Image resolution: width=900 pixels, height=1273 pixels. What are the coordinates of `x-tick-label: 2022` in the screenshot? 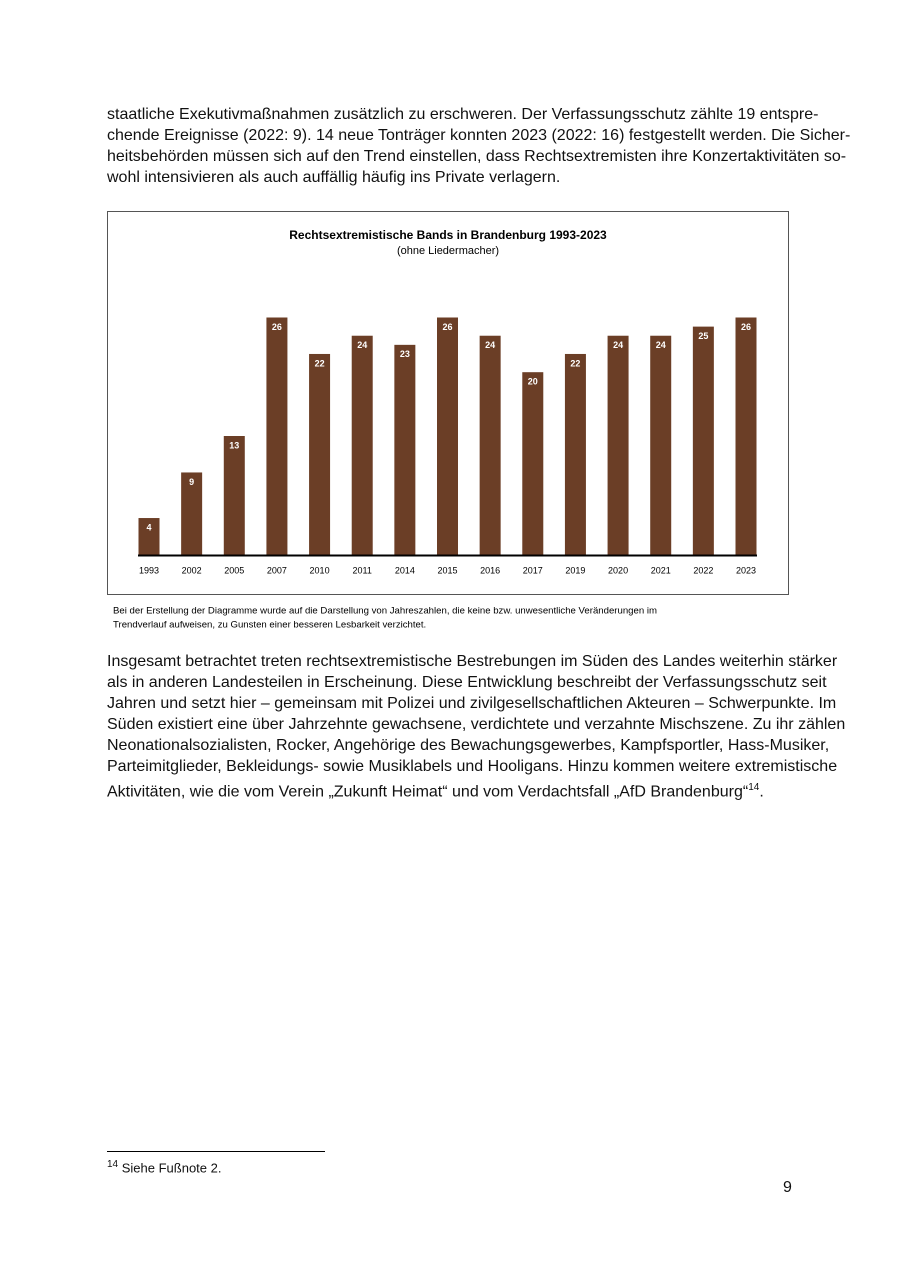 It's located at (703, 570).